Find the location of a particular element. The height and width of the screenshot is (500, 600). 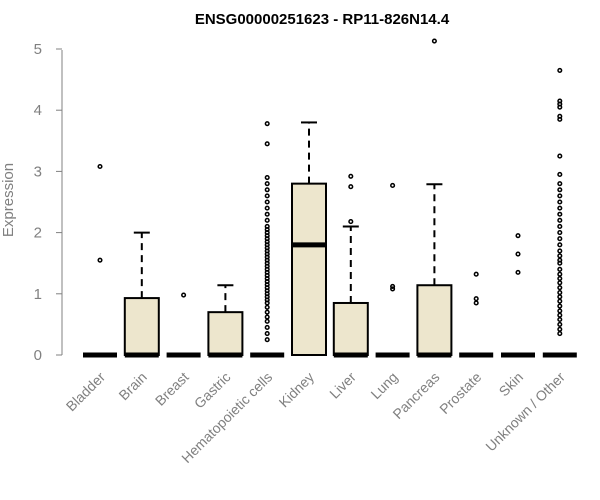

x-category-label: Brain is located at coordinates (132, 386).